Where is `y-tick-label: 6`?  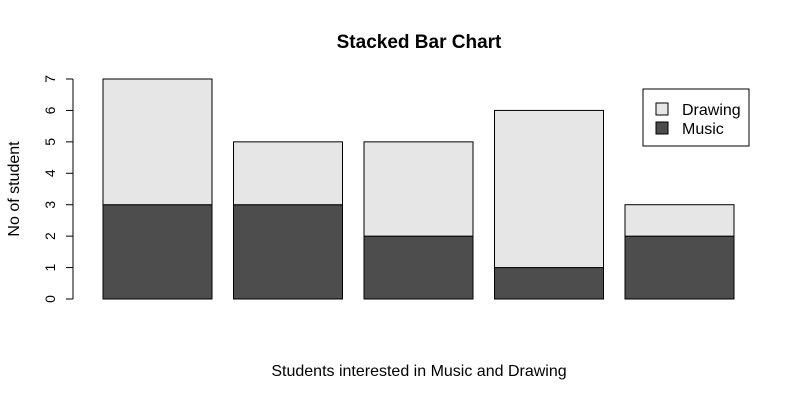
y-tick-label: 6 is located at coordinates (50, 110).